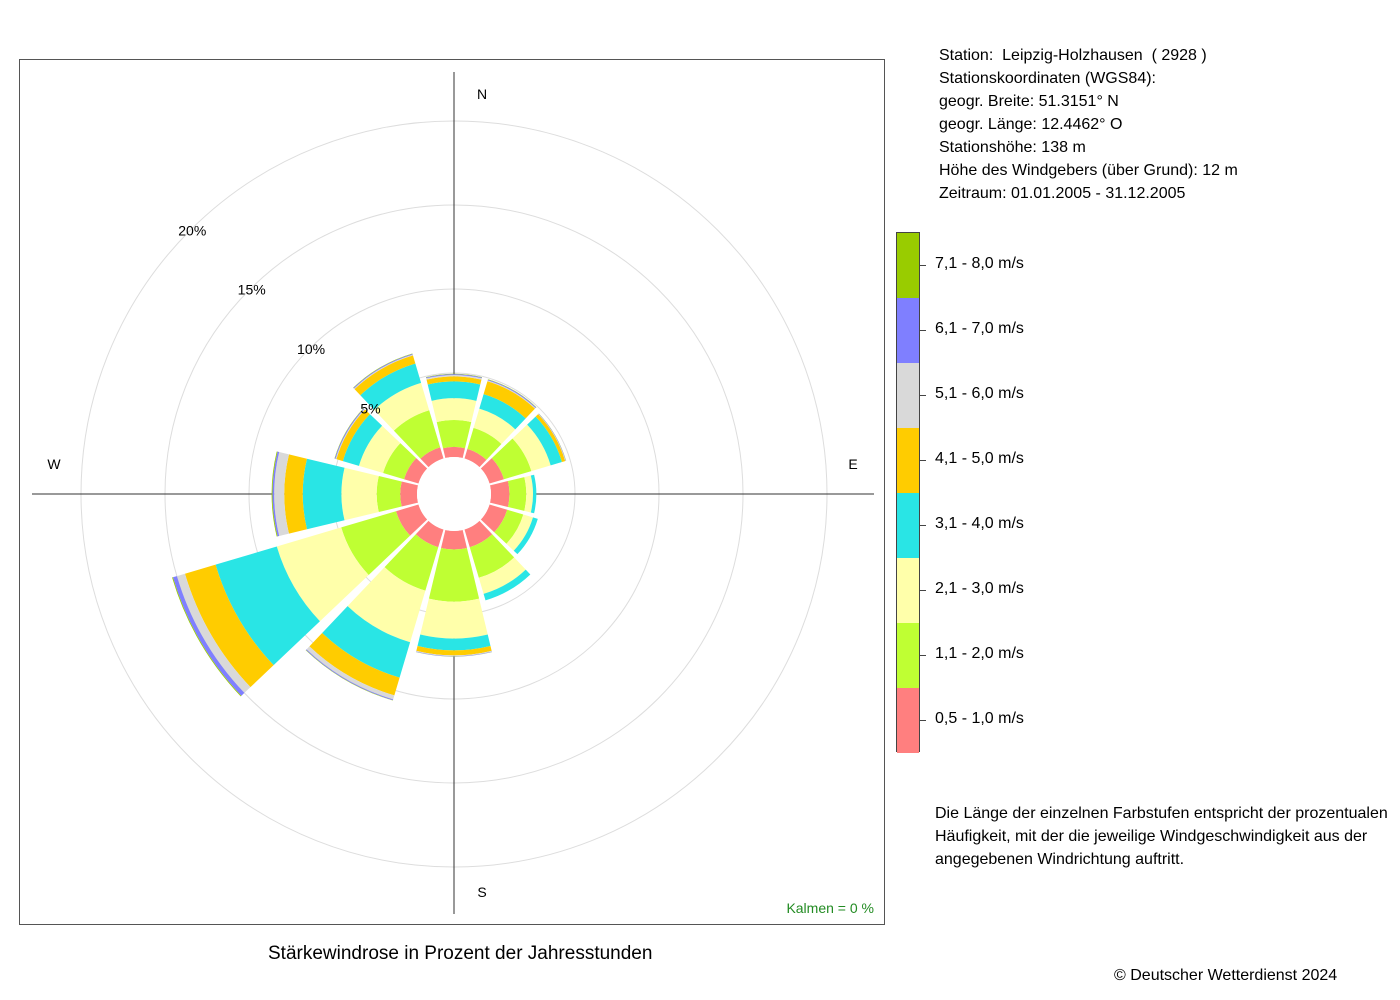 This screenshot has height=1000, width=1400. I want to click on legend-label-5: 4,1 - 5,0 m/s, so click(979, 458).